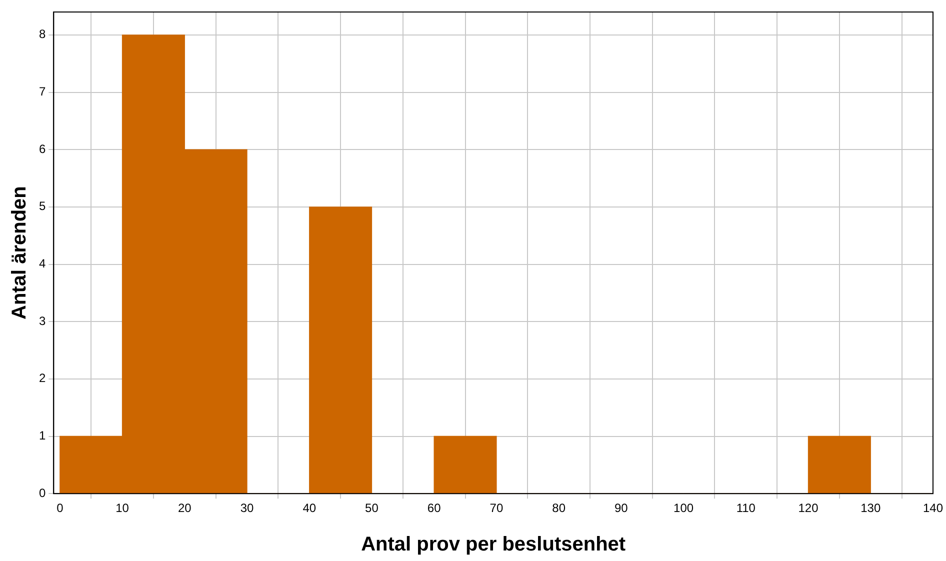  What do you see at coordinates (621, 508) in the screenshot?
I see `x-tick-label: 90` at bounding box center [621, 508].